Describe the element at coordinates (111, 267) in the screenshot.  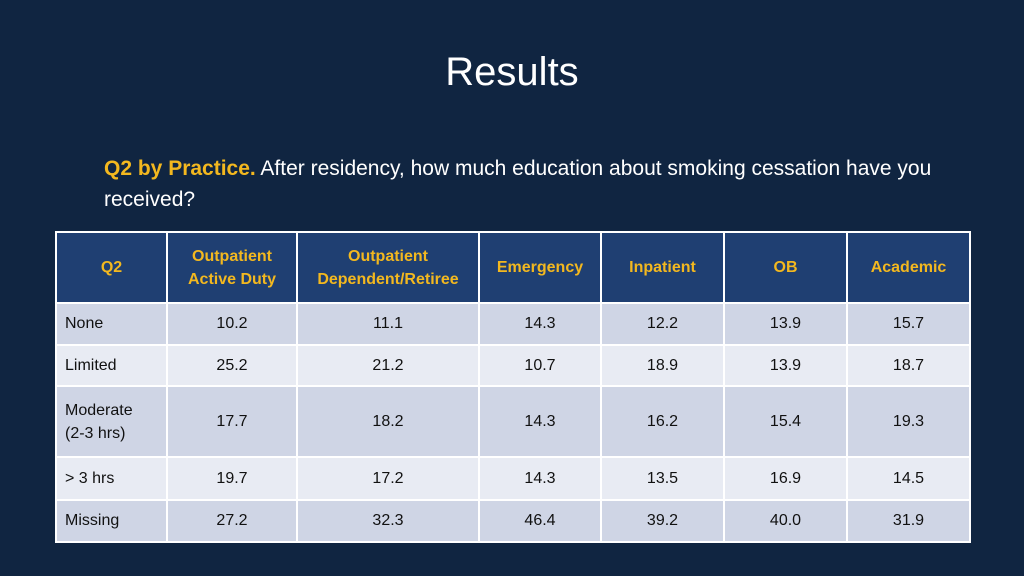
I see `column-header: Q2` at that location.